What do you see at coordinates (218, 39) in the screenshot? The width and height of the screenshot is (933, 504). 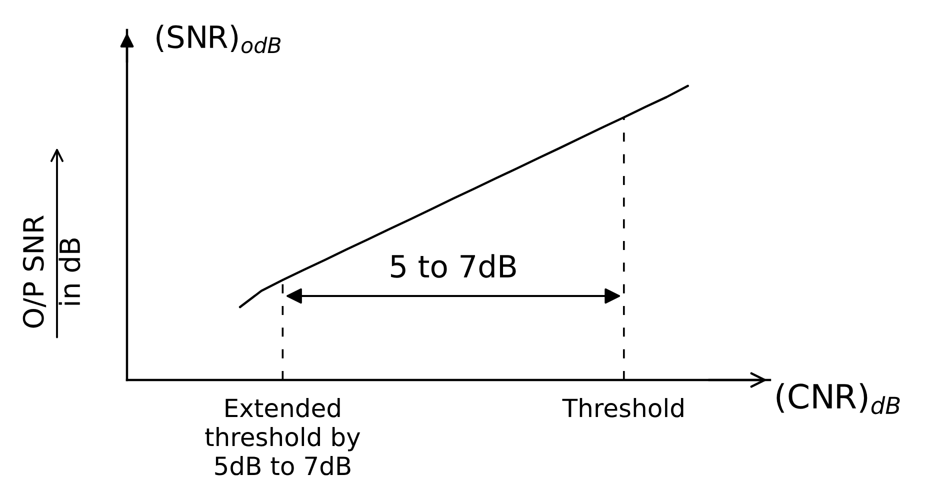 I see `y-axis-title: (SNR)$_{odB}$` at bounding box center [218, 39].